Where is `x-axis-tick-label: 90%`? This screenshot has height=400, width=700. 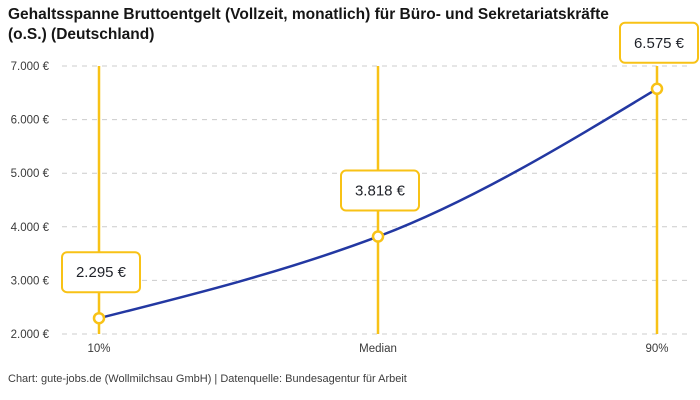
x-axis-tick-label: 90% is located at coordinates (656, 349).